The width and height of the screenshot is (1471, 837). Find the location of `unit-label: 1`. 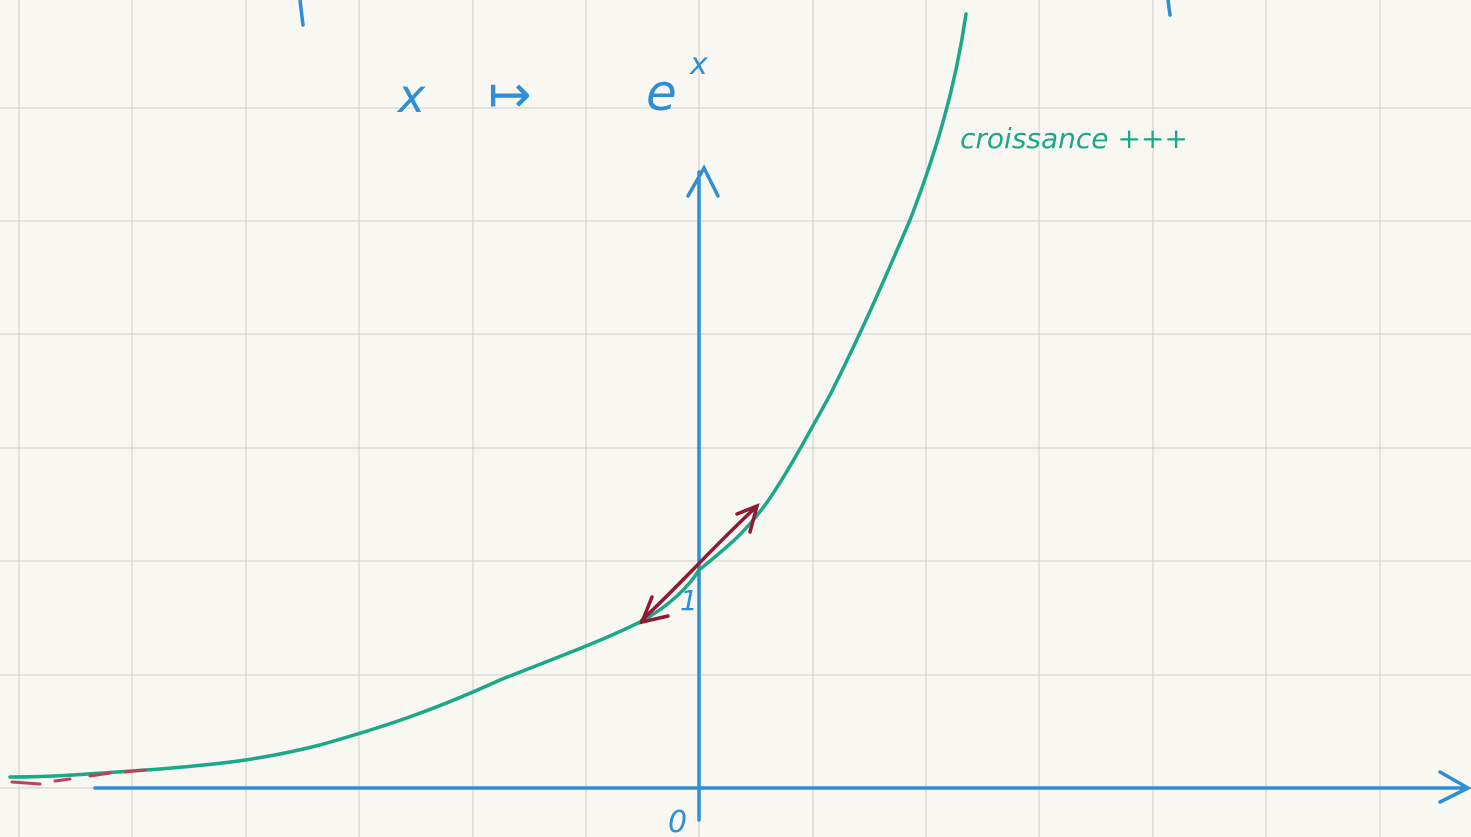

unit-label: 1 is located at coordinates (689, 600).